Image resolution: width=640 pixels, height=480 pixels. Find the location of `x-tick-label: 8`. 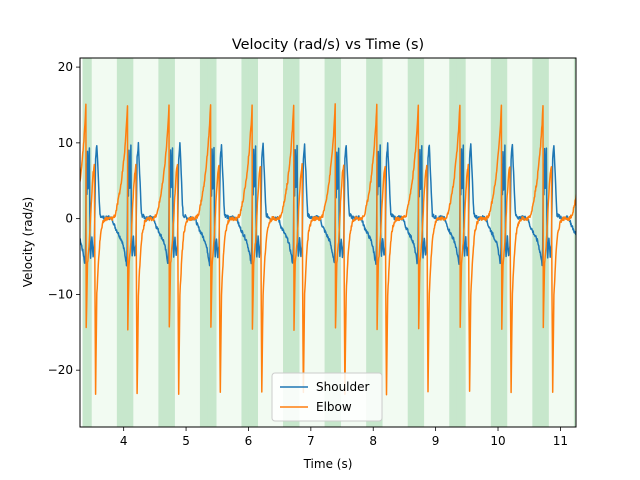

x-tick-label: 8 is located at coordinates (373, 441).